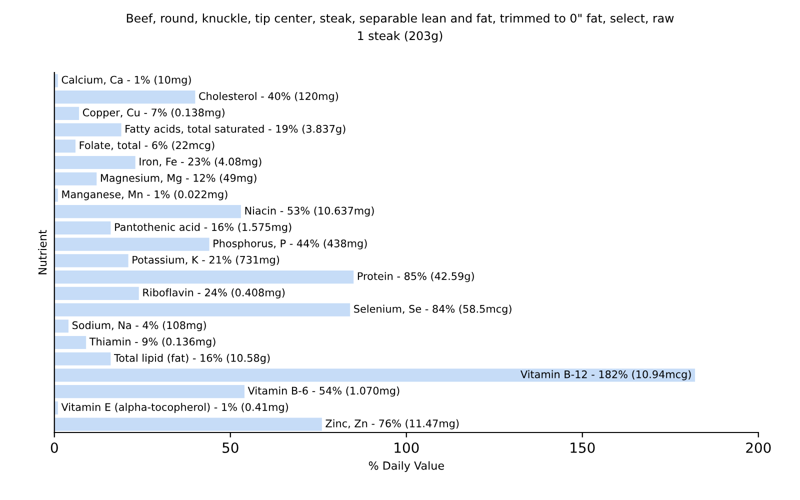 Image resolution: width=800 pixels, height=500 pixels. I want to click on annotation: Manganese, Mn - 1% (0.022mg), so click(145, 195).